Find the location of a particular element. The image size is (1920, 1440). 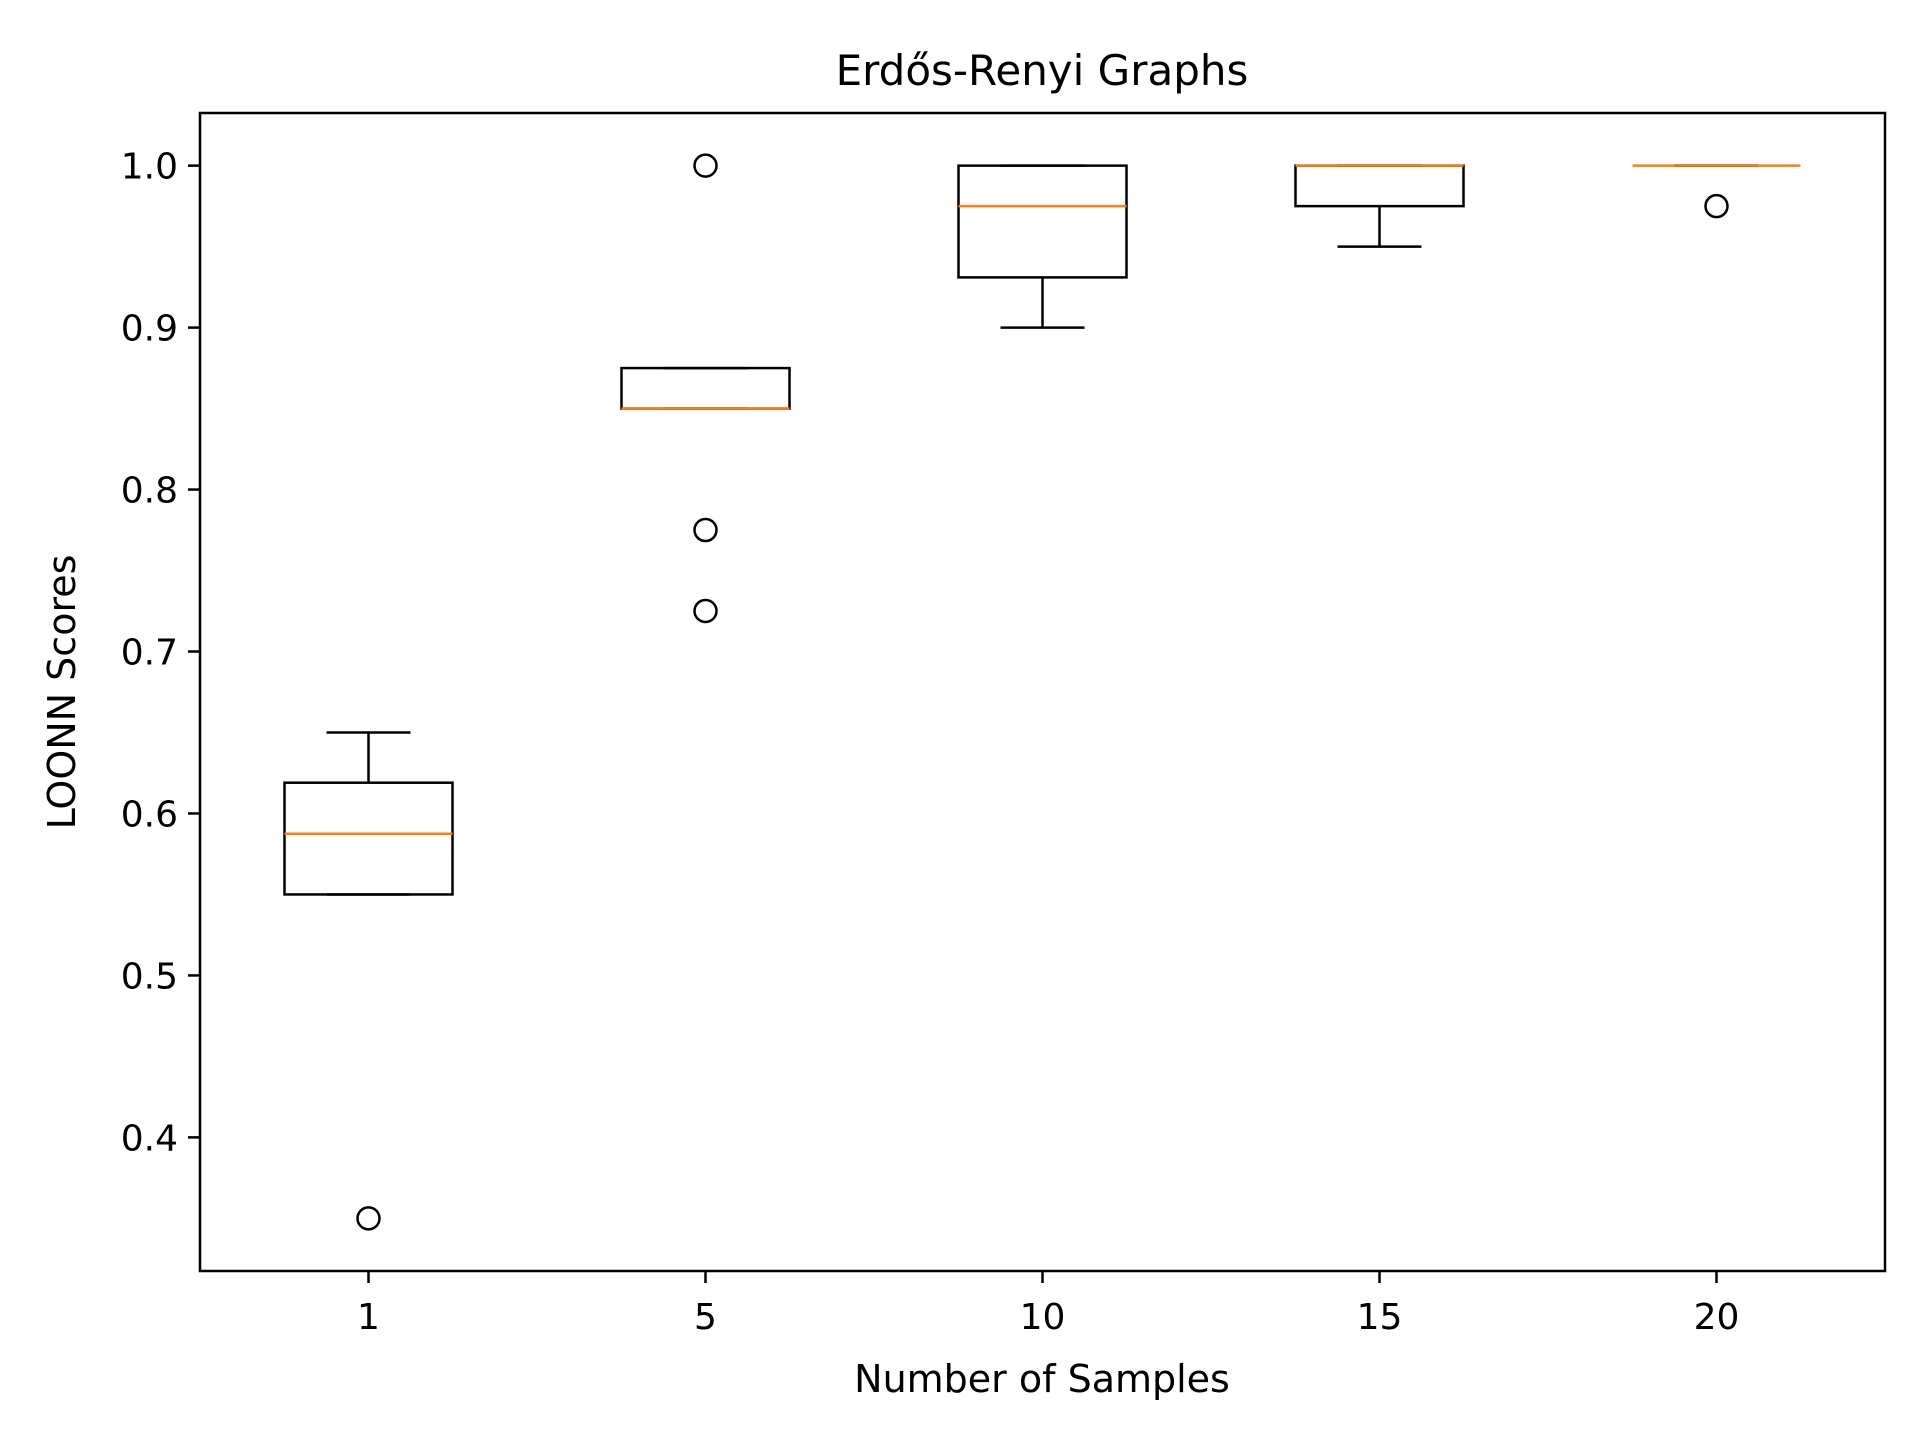

x-axis: 1 5 10 15 20 is located at coordinates (1048, 1304).